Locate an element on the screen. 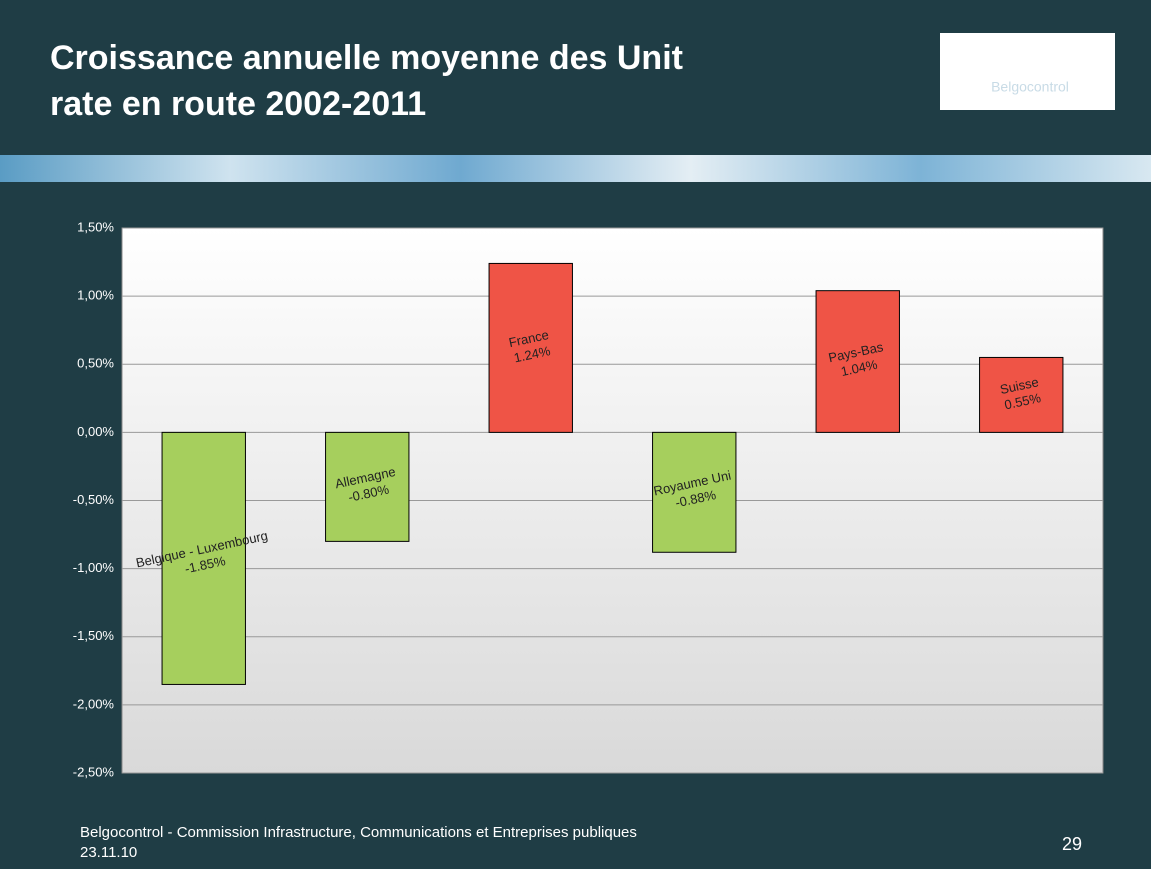 This screenshot has width=1151, height=869. y-tick-label: -0,50% is located at coordinates (94, 499).